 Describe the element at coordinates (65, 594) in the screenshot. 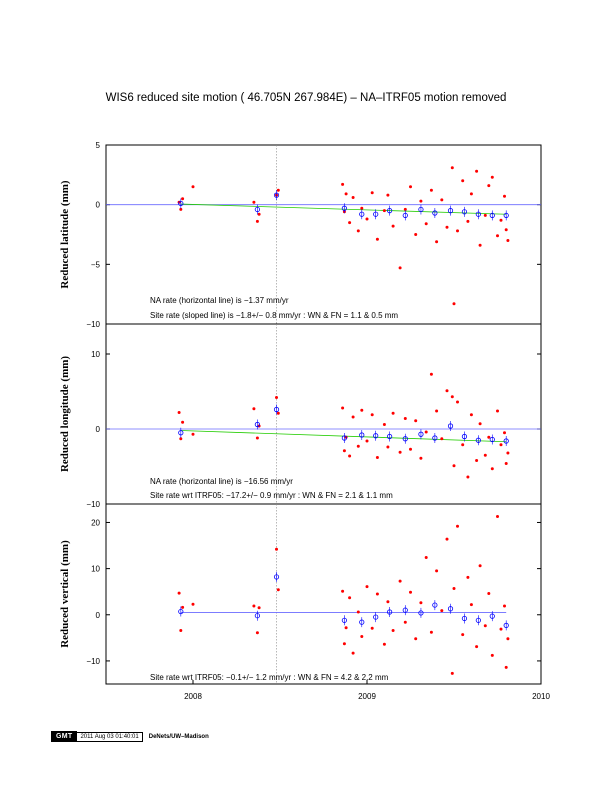

I see `y-axis-label: Reduced vertical (mm)` at that location.